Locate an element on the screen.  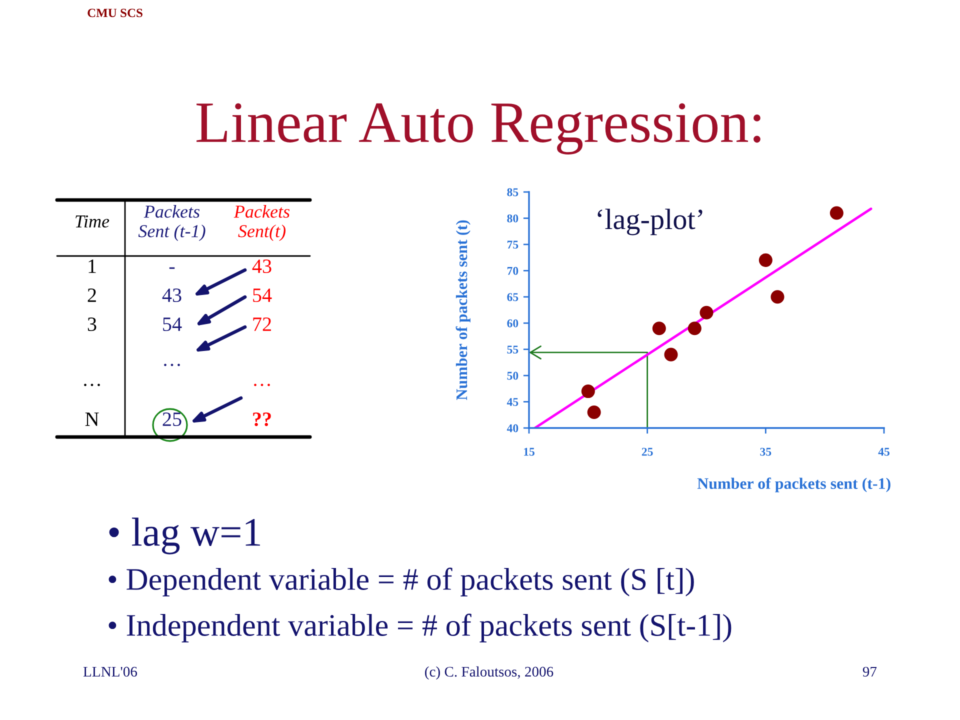
text: 97 is located at coordinates (869, 671).